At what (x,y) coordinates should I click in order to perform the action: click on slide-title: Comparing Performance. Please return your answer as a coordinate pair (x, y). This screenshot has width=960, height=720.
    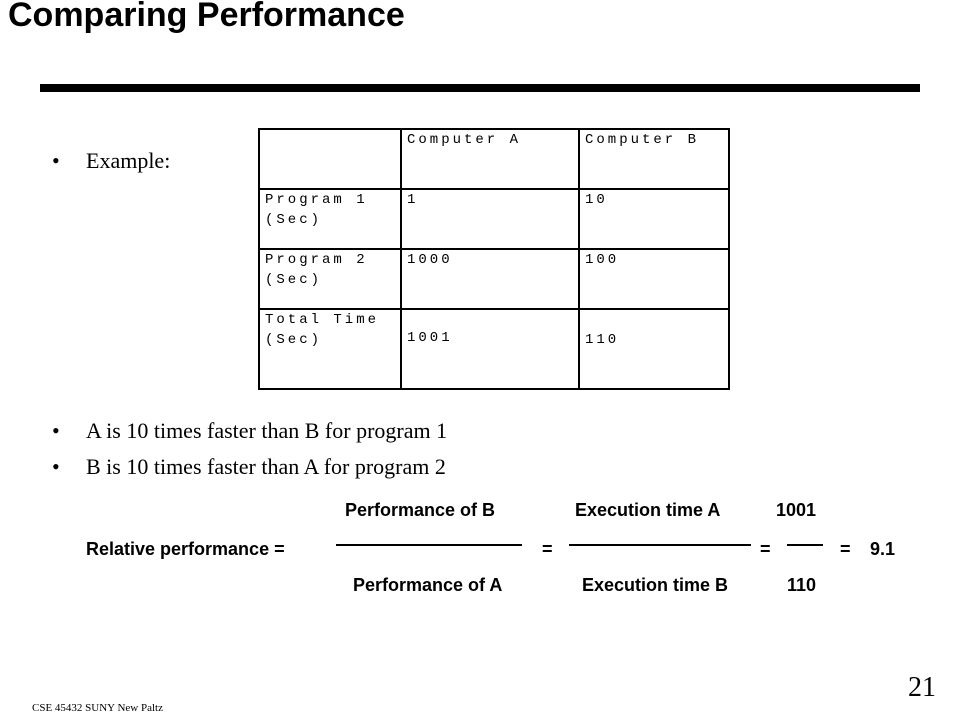
    Looking at the image, I should click on (206, 17).